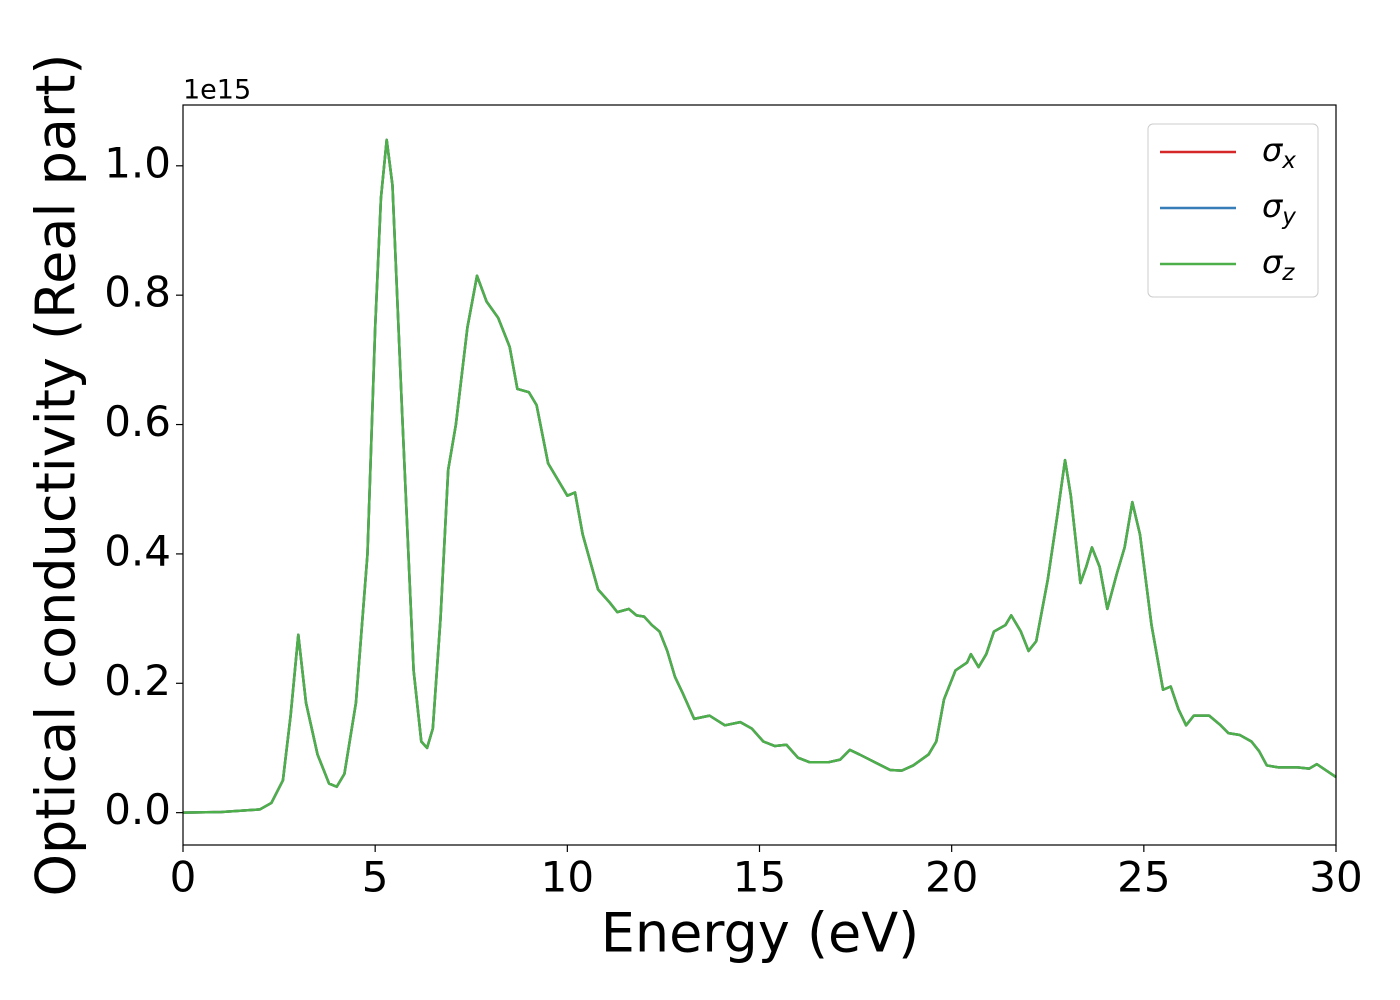 The height and width of the screenshot is (1000, 1400). What do you see at coordinates (1278, 264) in the screenshot?
I see `legend-label: σz` at bounding box center [1278, 264].